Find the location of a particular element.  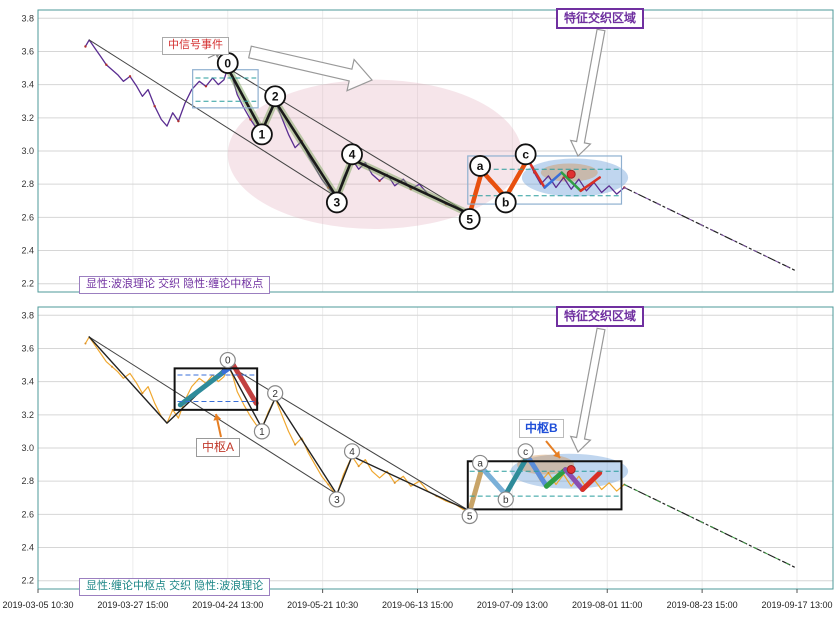

pivot-box-b is located at coordinates (544, 485).